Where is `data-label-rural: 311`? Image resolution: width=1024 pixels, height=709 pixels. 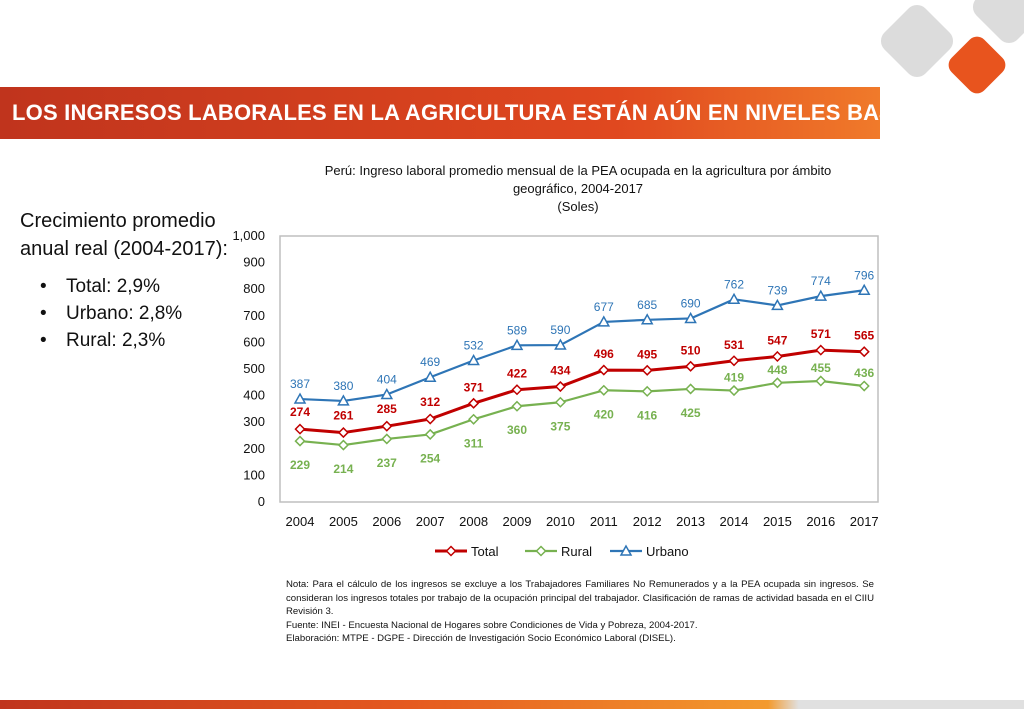
data-label-rural: 311 is located at coordinates (474, 443).